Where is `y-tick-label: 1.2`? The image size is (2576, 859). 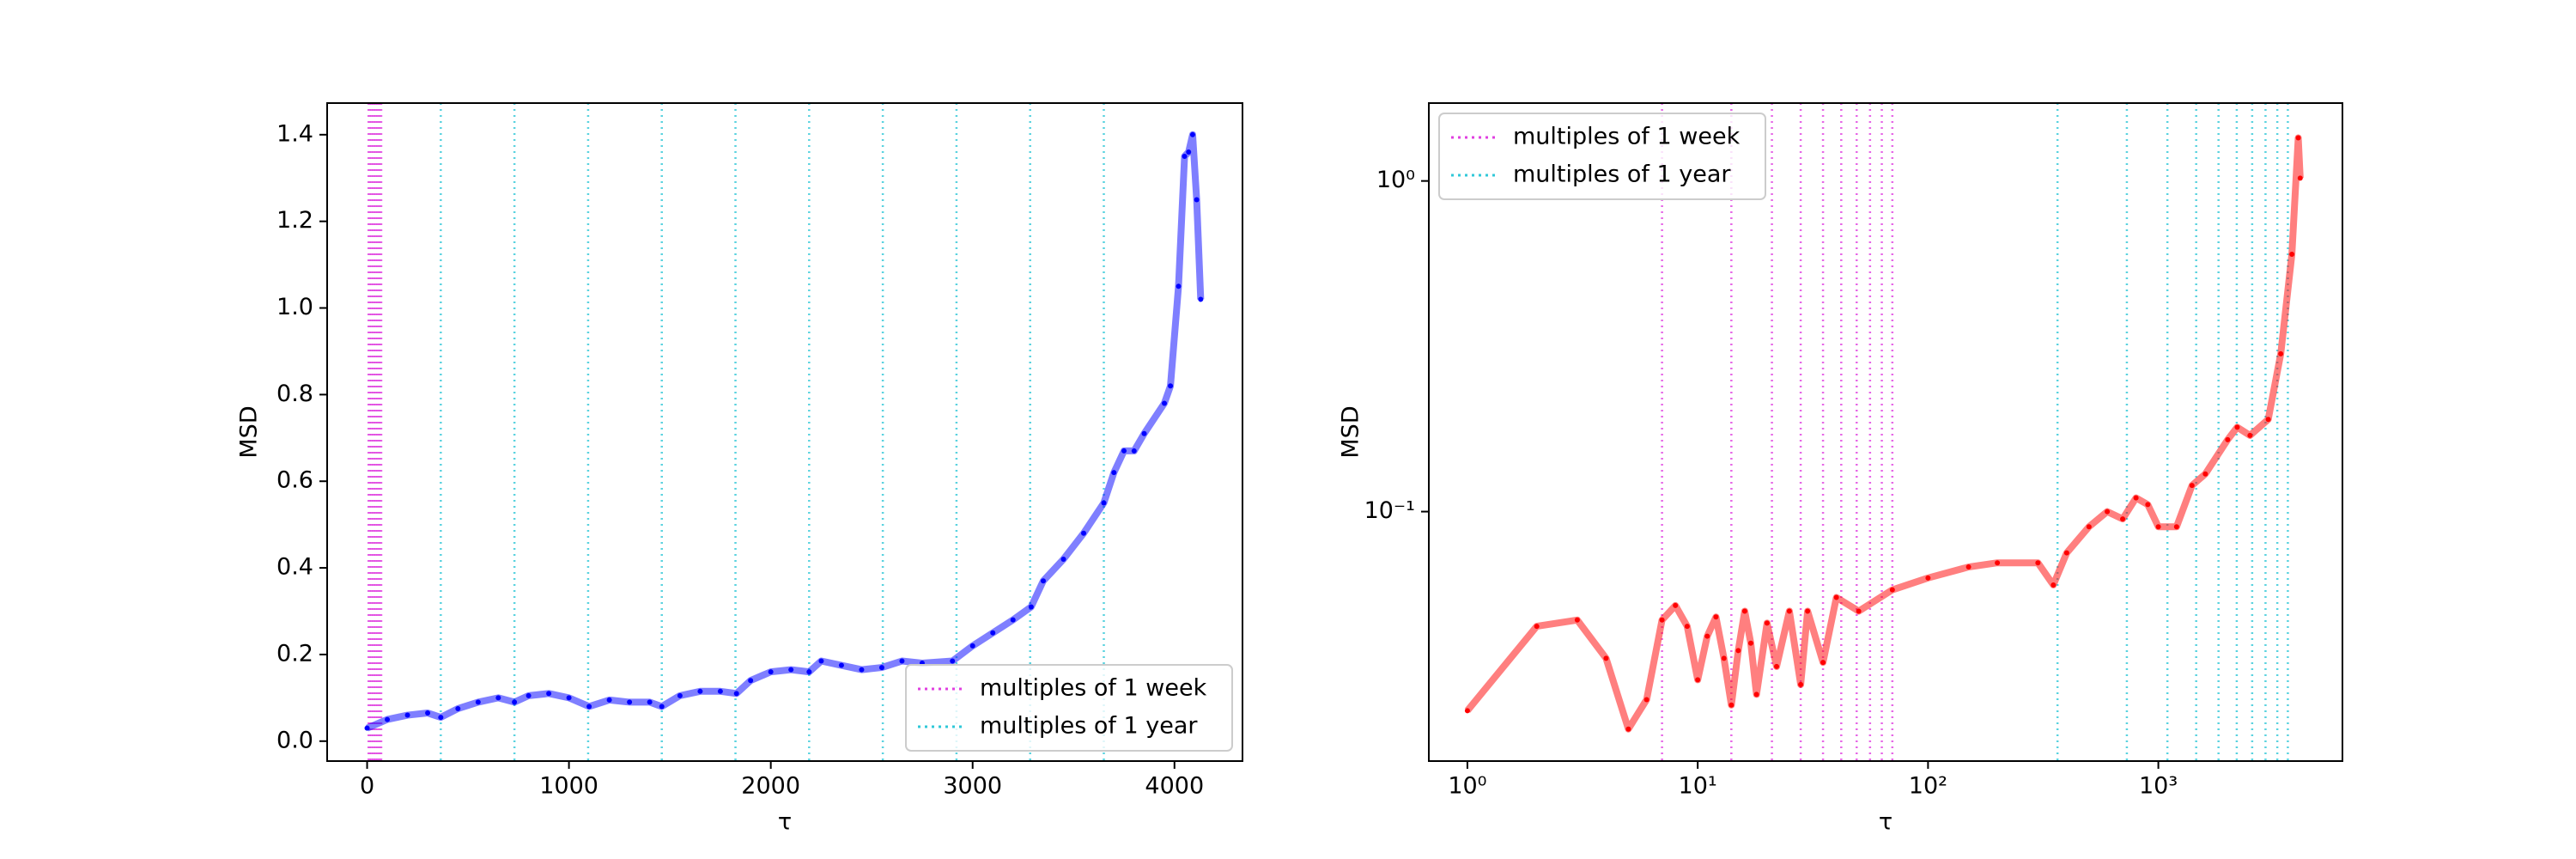 y-tick-label: 1.2 is located at coordinates (294, 221).